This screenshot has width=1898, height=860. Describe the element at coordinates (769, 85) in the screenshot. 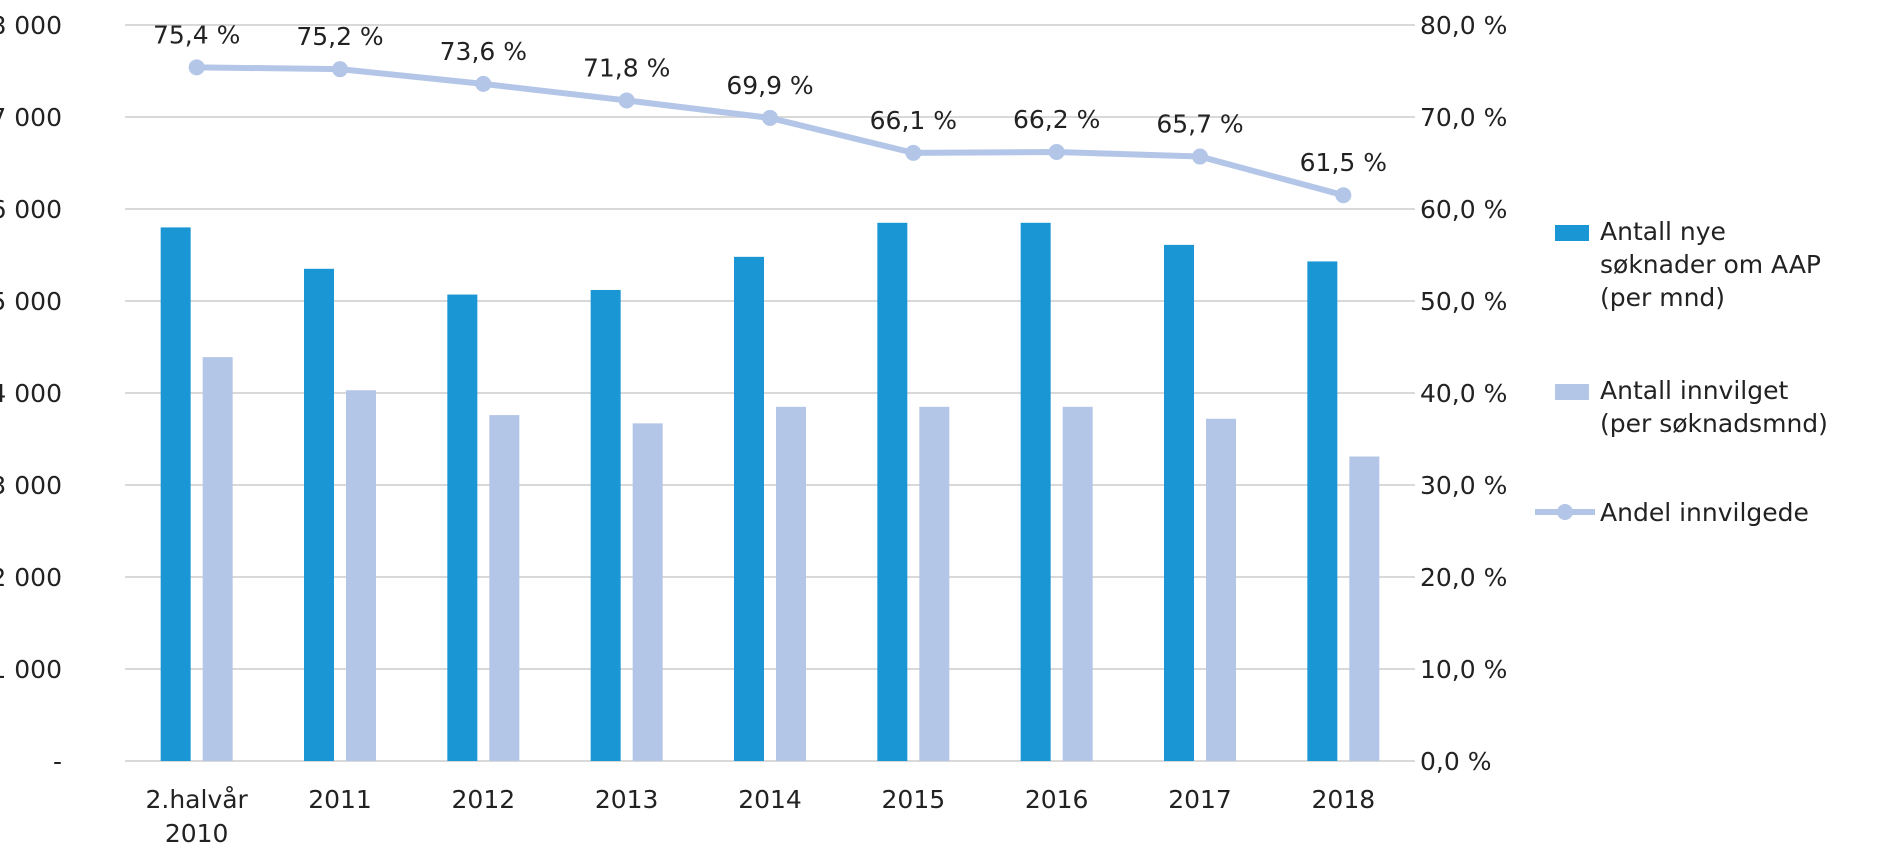

I see `data-label: 69,9 %` at that location.